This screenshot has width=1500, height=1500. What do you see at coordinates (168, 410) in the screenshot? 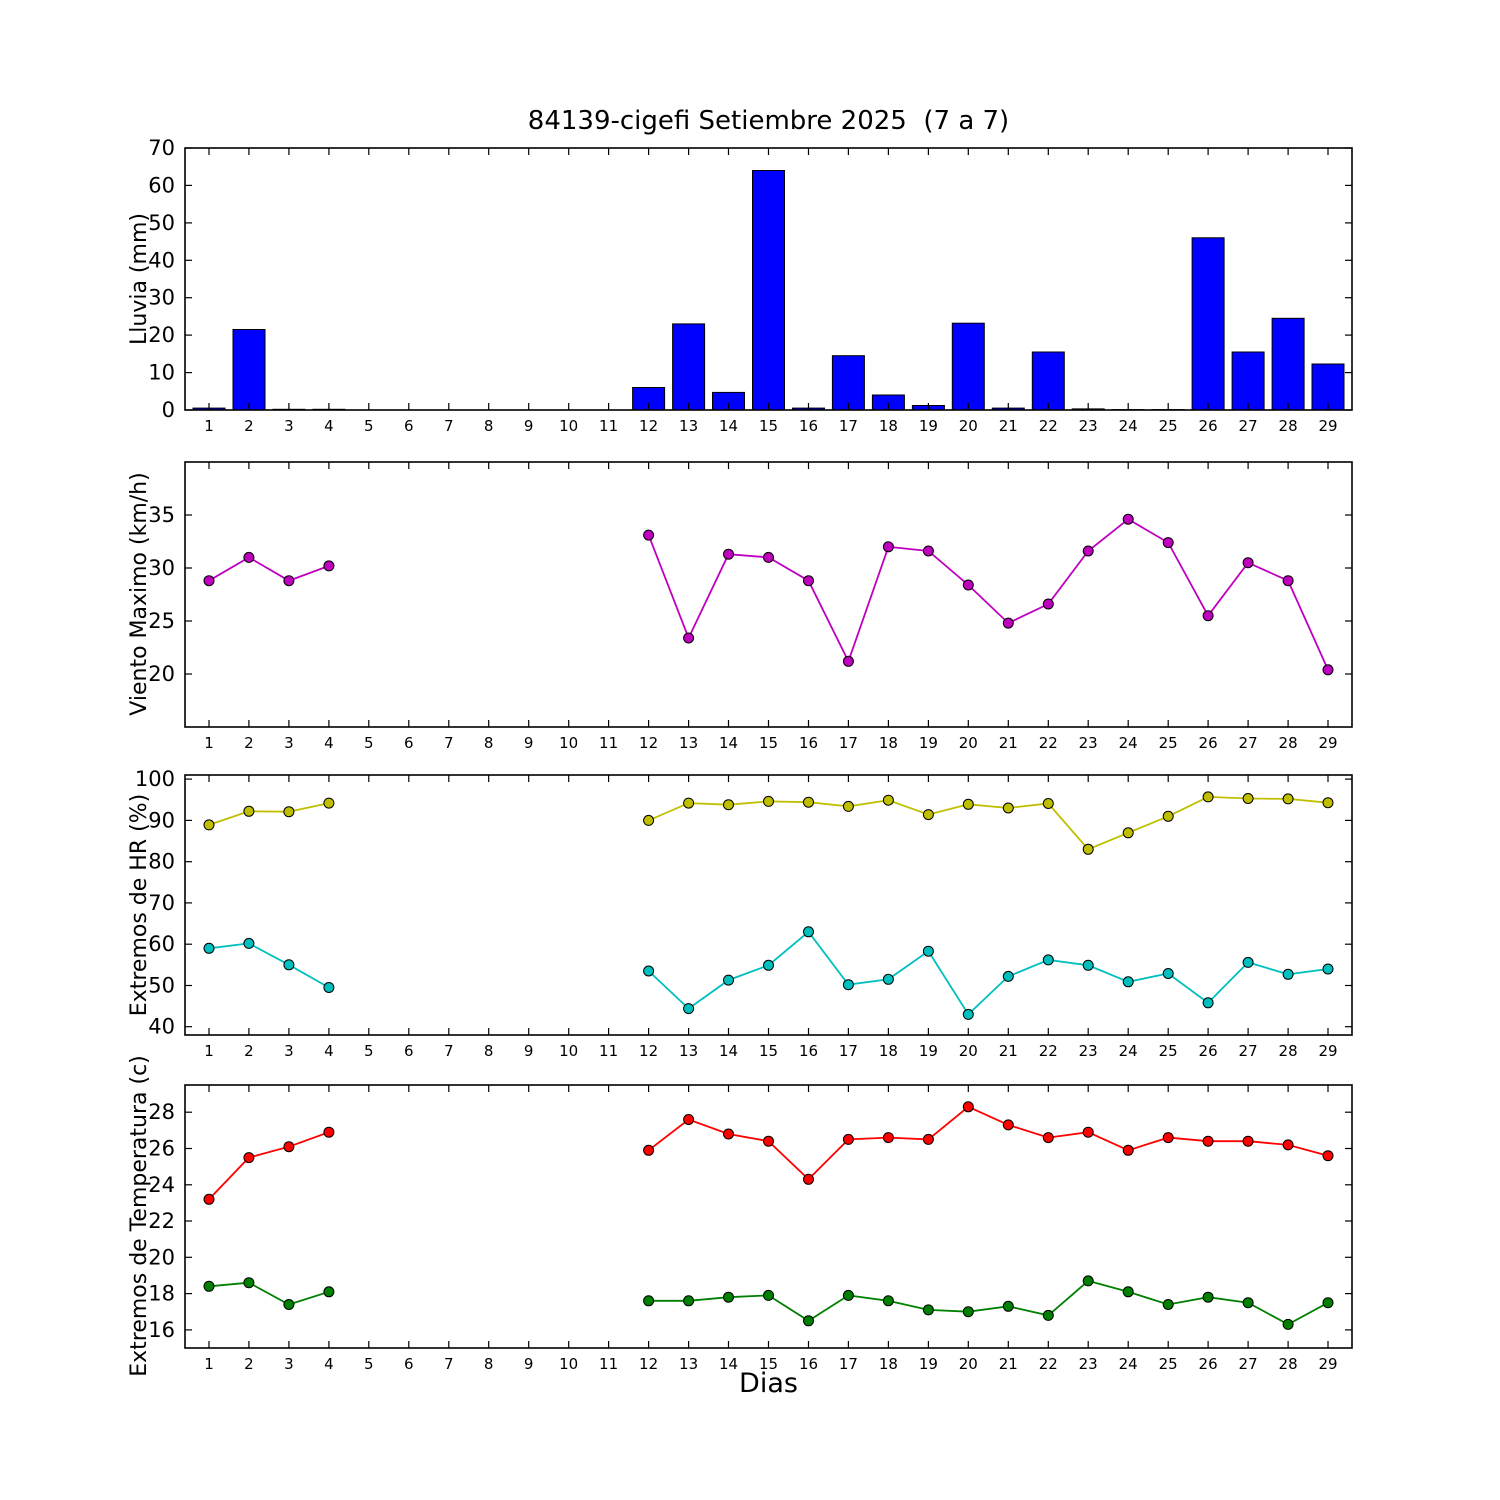
I see `y-tick-label: 0` at bounding box center [168, 410].